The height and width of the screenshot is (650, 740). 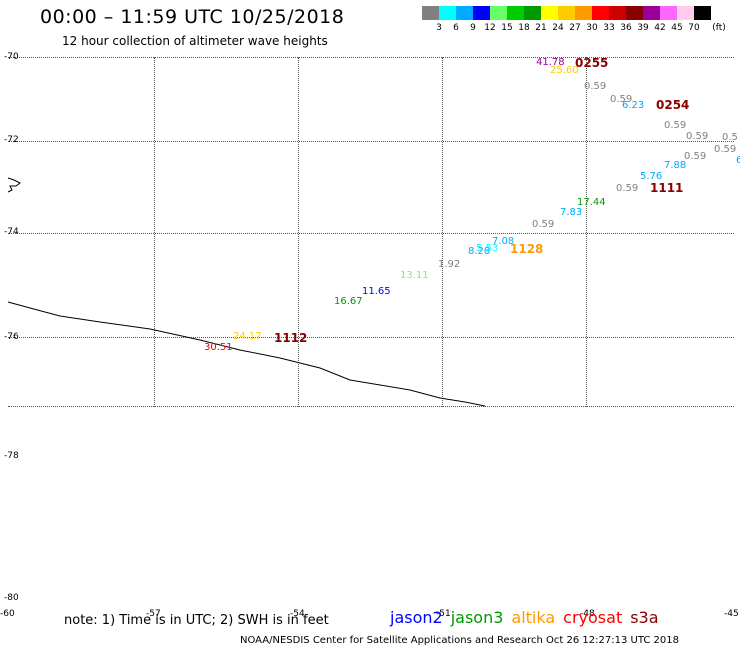 What do you see at coordinates (575, 28) in the screenshot?
I see `legend-label: 27` at bounding box center [575, 28].